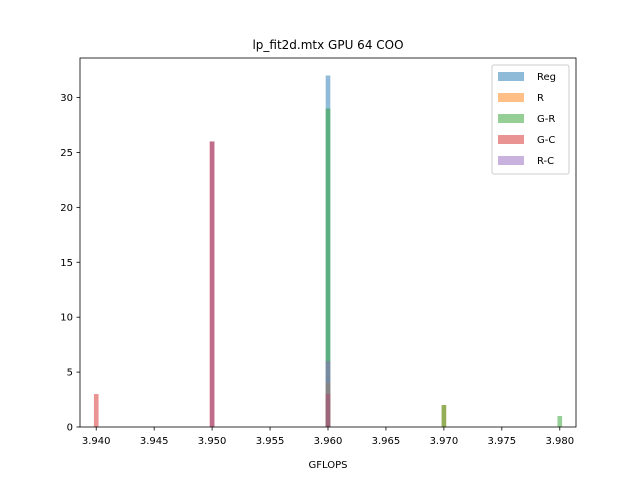  Describe the element at coordinates (327, 45) in the screenshot. I see `chart-title: lp_fit2d.mtx GPU 64 COO` at that location.